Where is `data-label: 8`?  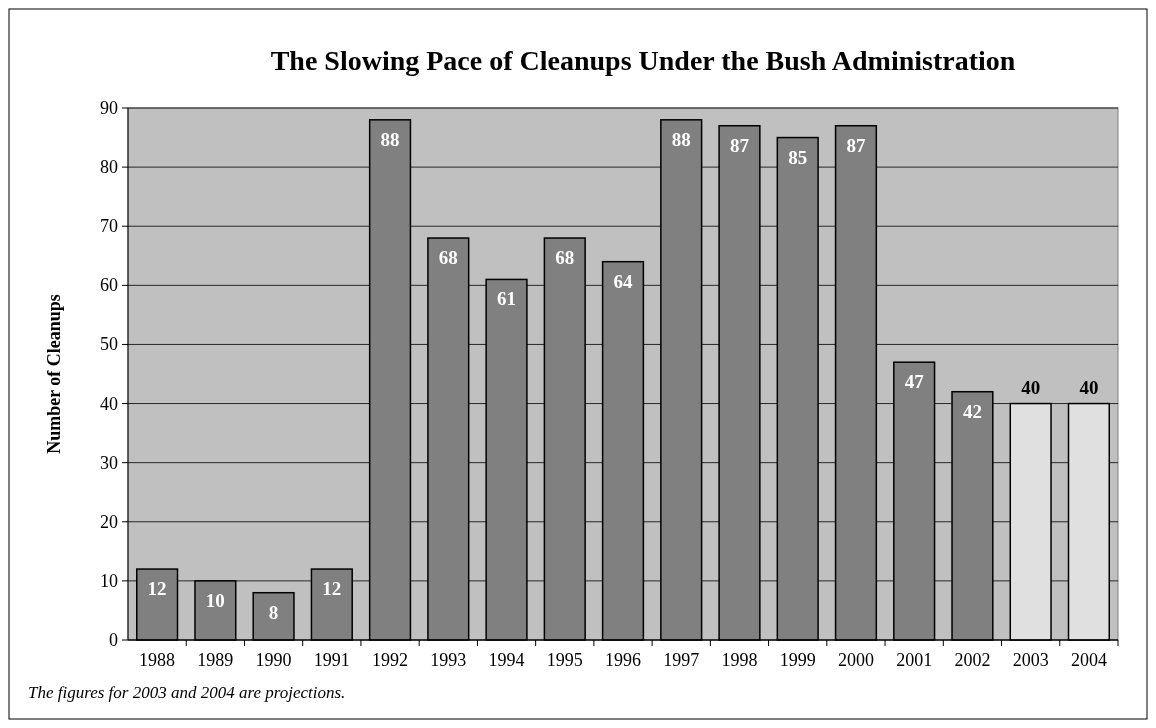
data-label: 8 is located at coordinates (273, 612).